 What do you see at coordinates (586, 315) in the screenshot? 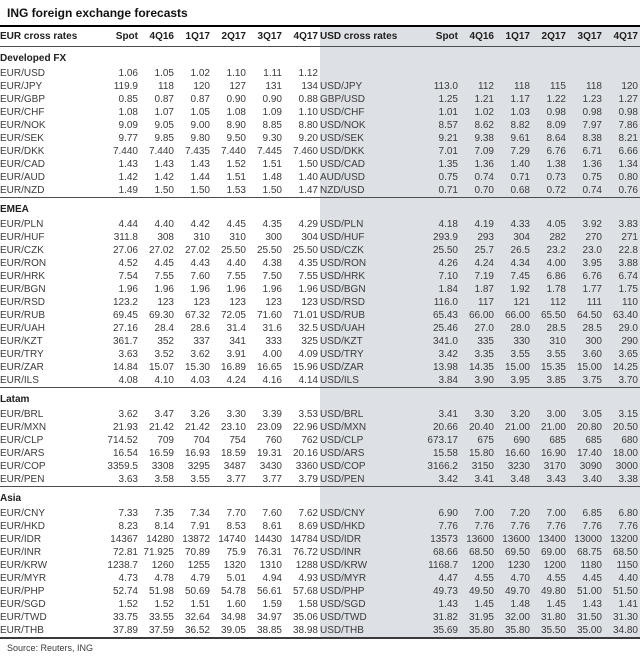
I see `usd-value-cell: 64.50` at bounding box center [586, 315].